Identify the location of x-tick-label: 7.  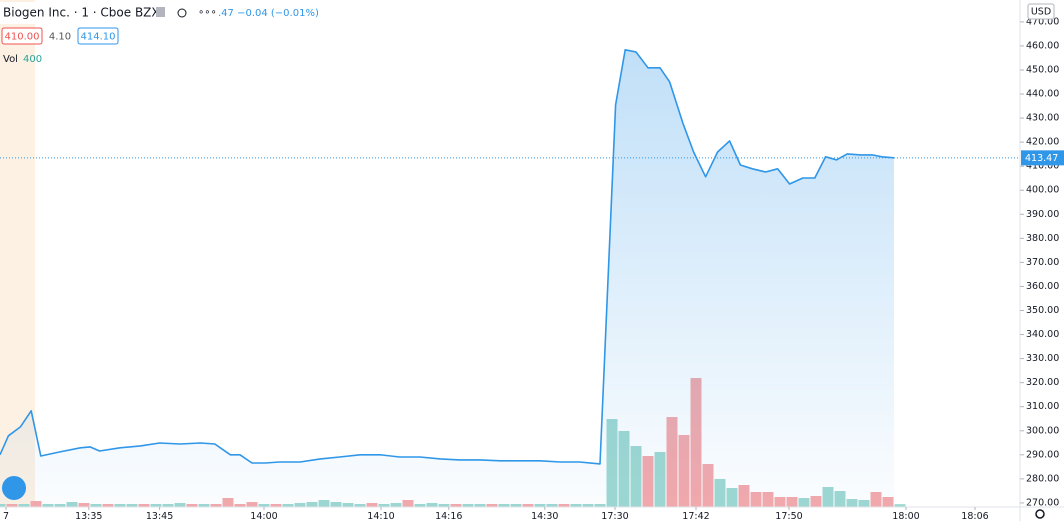
(6, 516).